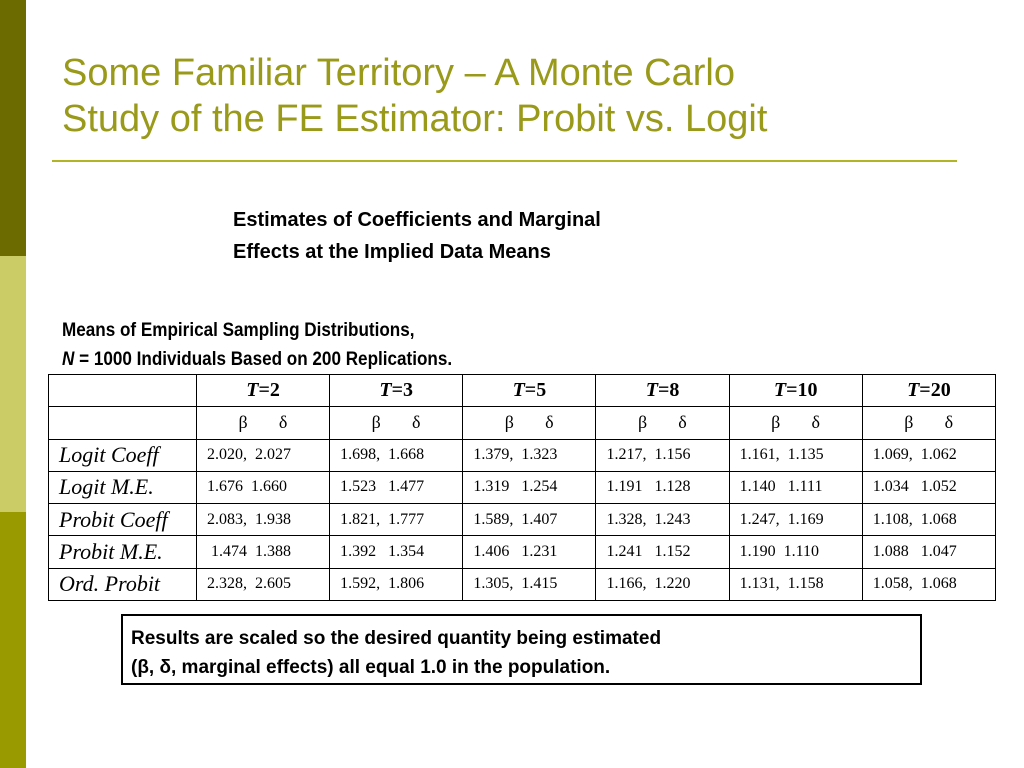  Describe the element at coordinates (122, 487) in the screenshot. I see `row-label: Logit M.E.` at that location.